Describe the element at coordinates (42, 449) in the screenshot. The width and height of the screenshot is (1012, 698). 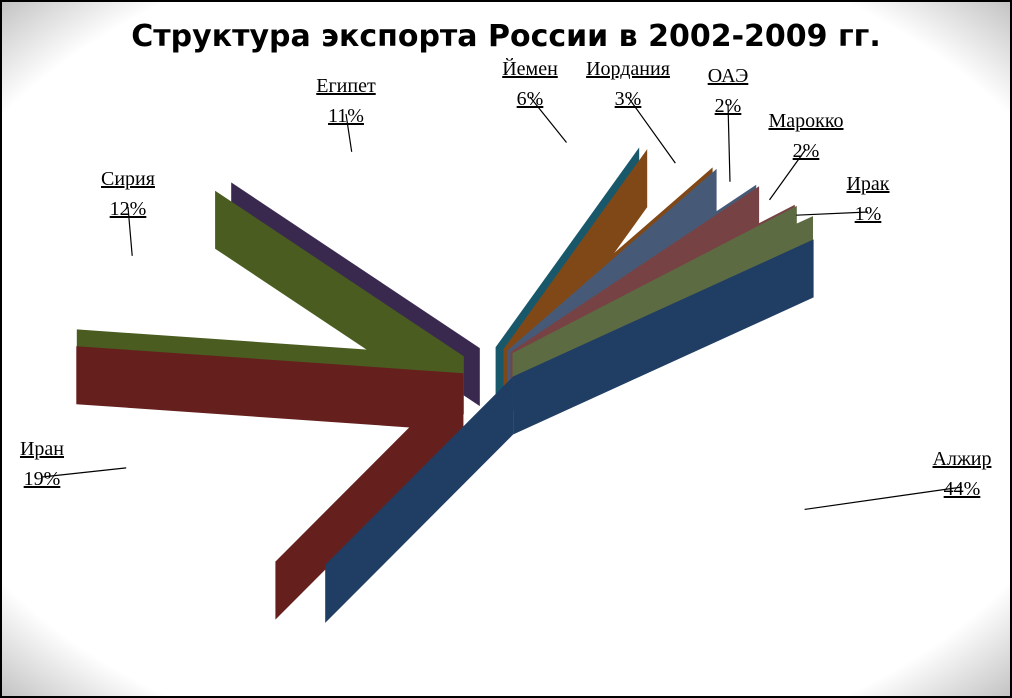
I see `category-label: Иран` at that location.